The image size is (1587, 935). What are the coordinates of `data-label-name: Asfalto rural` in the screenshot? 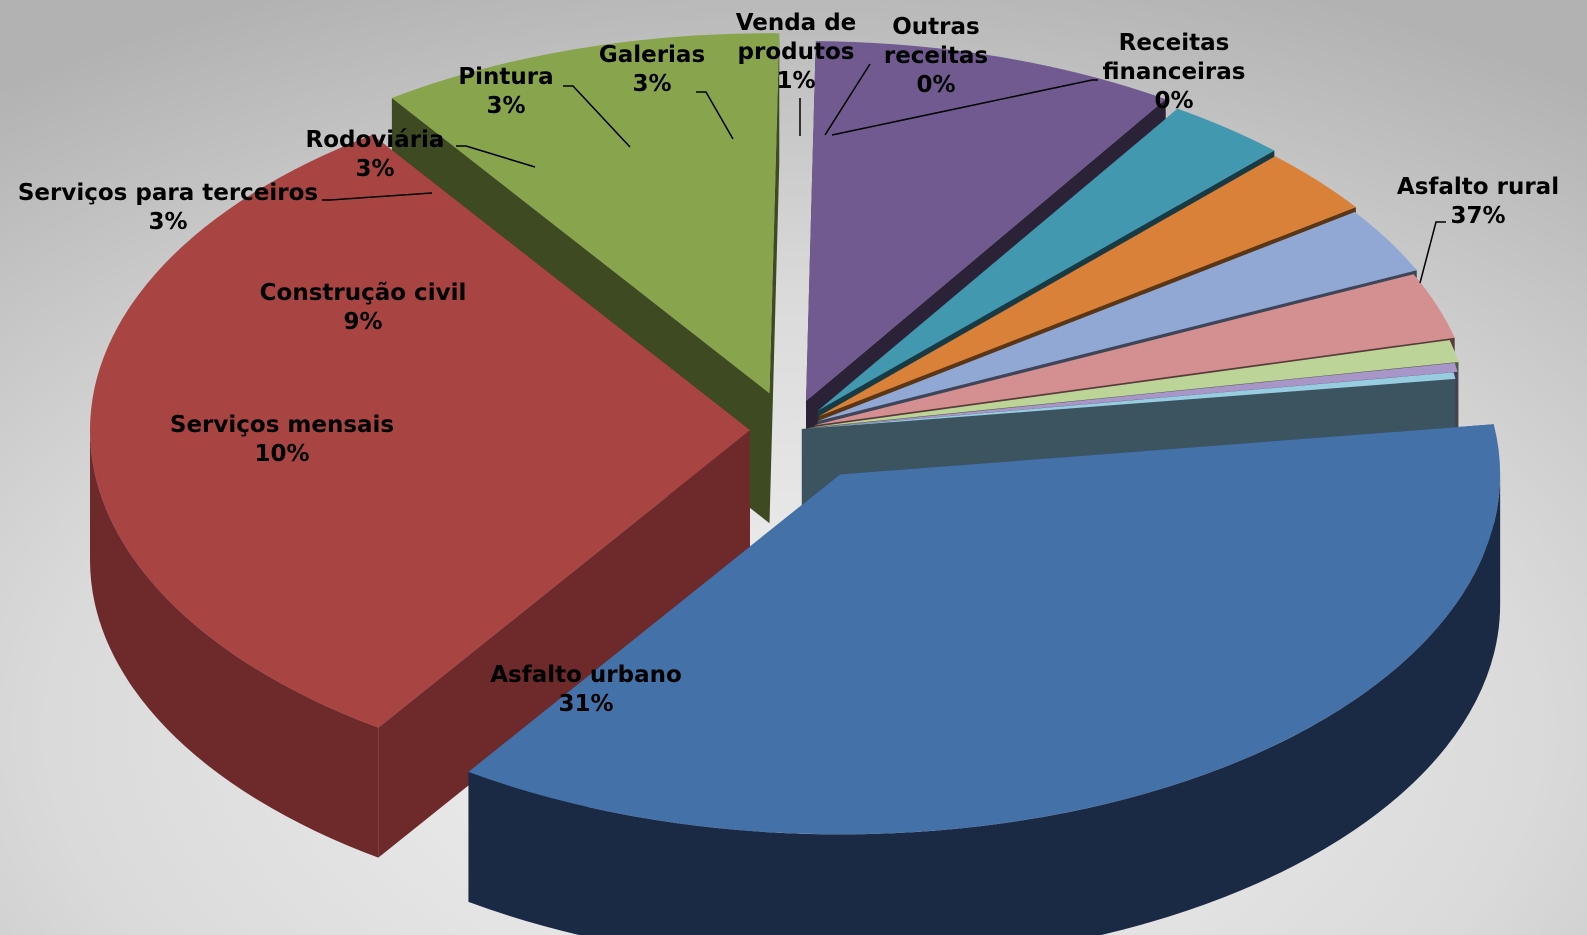 It's located at (1478, 187).